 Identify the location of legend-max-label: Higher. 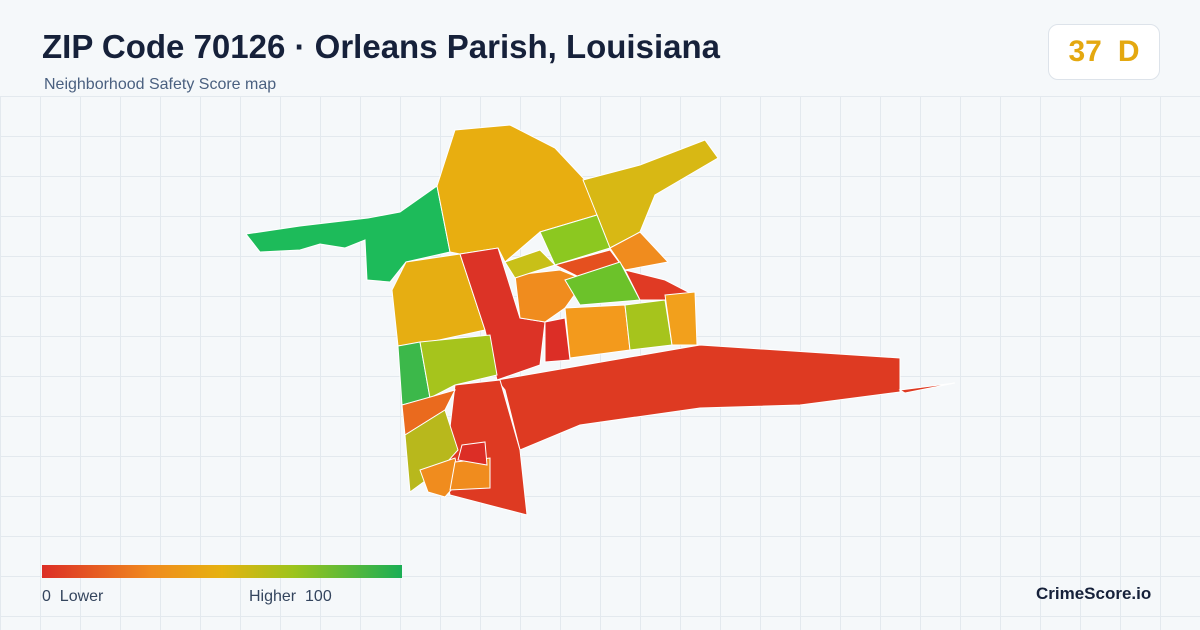
(273, 596).